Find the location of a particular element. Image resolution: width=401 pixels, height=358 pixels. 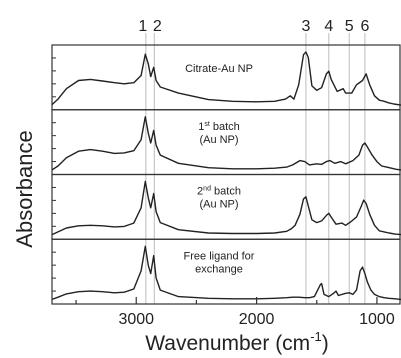

x-axis-label: Wavenumber (cm-1) is located at coordinates (237, 342).